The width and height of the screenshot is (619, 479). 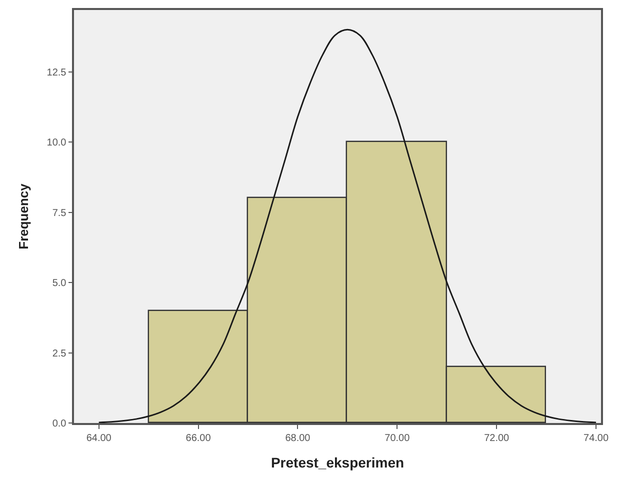 What do you see at coordinates (596, 438) in the screenshot?
I see `x-tick-label: 74.00` at bounding box center [596, 438].